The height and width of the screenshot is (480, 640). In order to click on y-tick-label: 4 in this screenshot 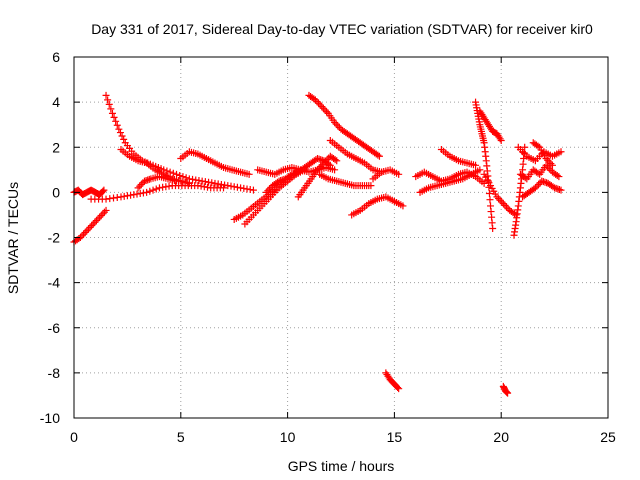, I will do `click(56, 102)`.